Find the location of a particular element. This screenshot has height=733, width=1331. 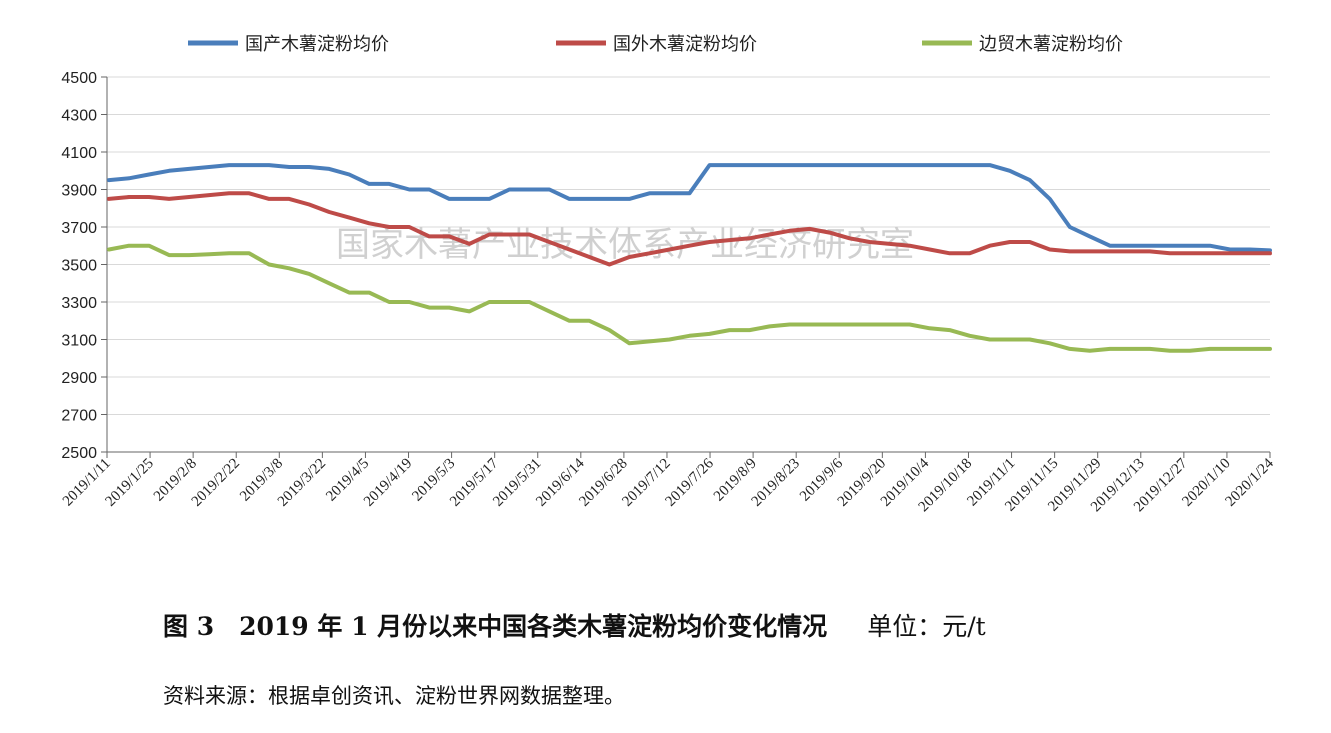

x-tick-label: 2019/4/19 is located at coordinates (388, 483).